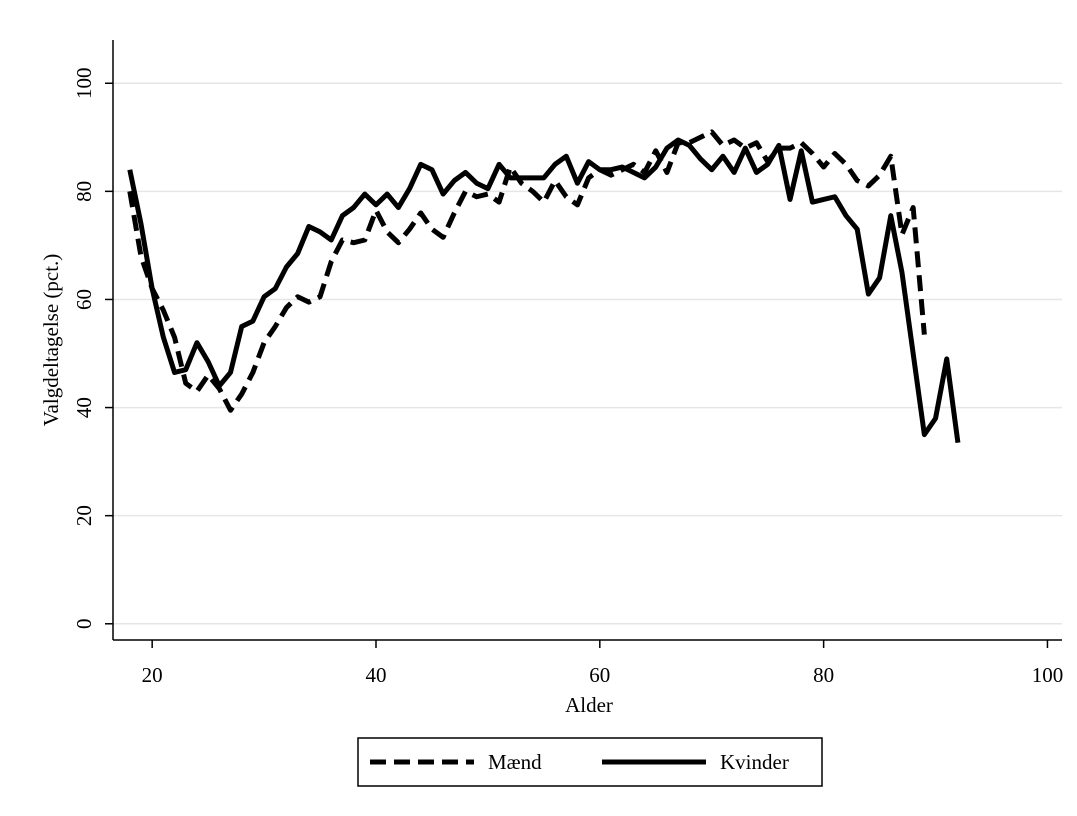  Describe the element at coordinates (823, 675) in the screenshot. I see `x-tick-label: 80` at that location.